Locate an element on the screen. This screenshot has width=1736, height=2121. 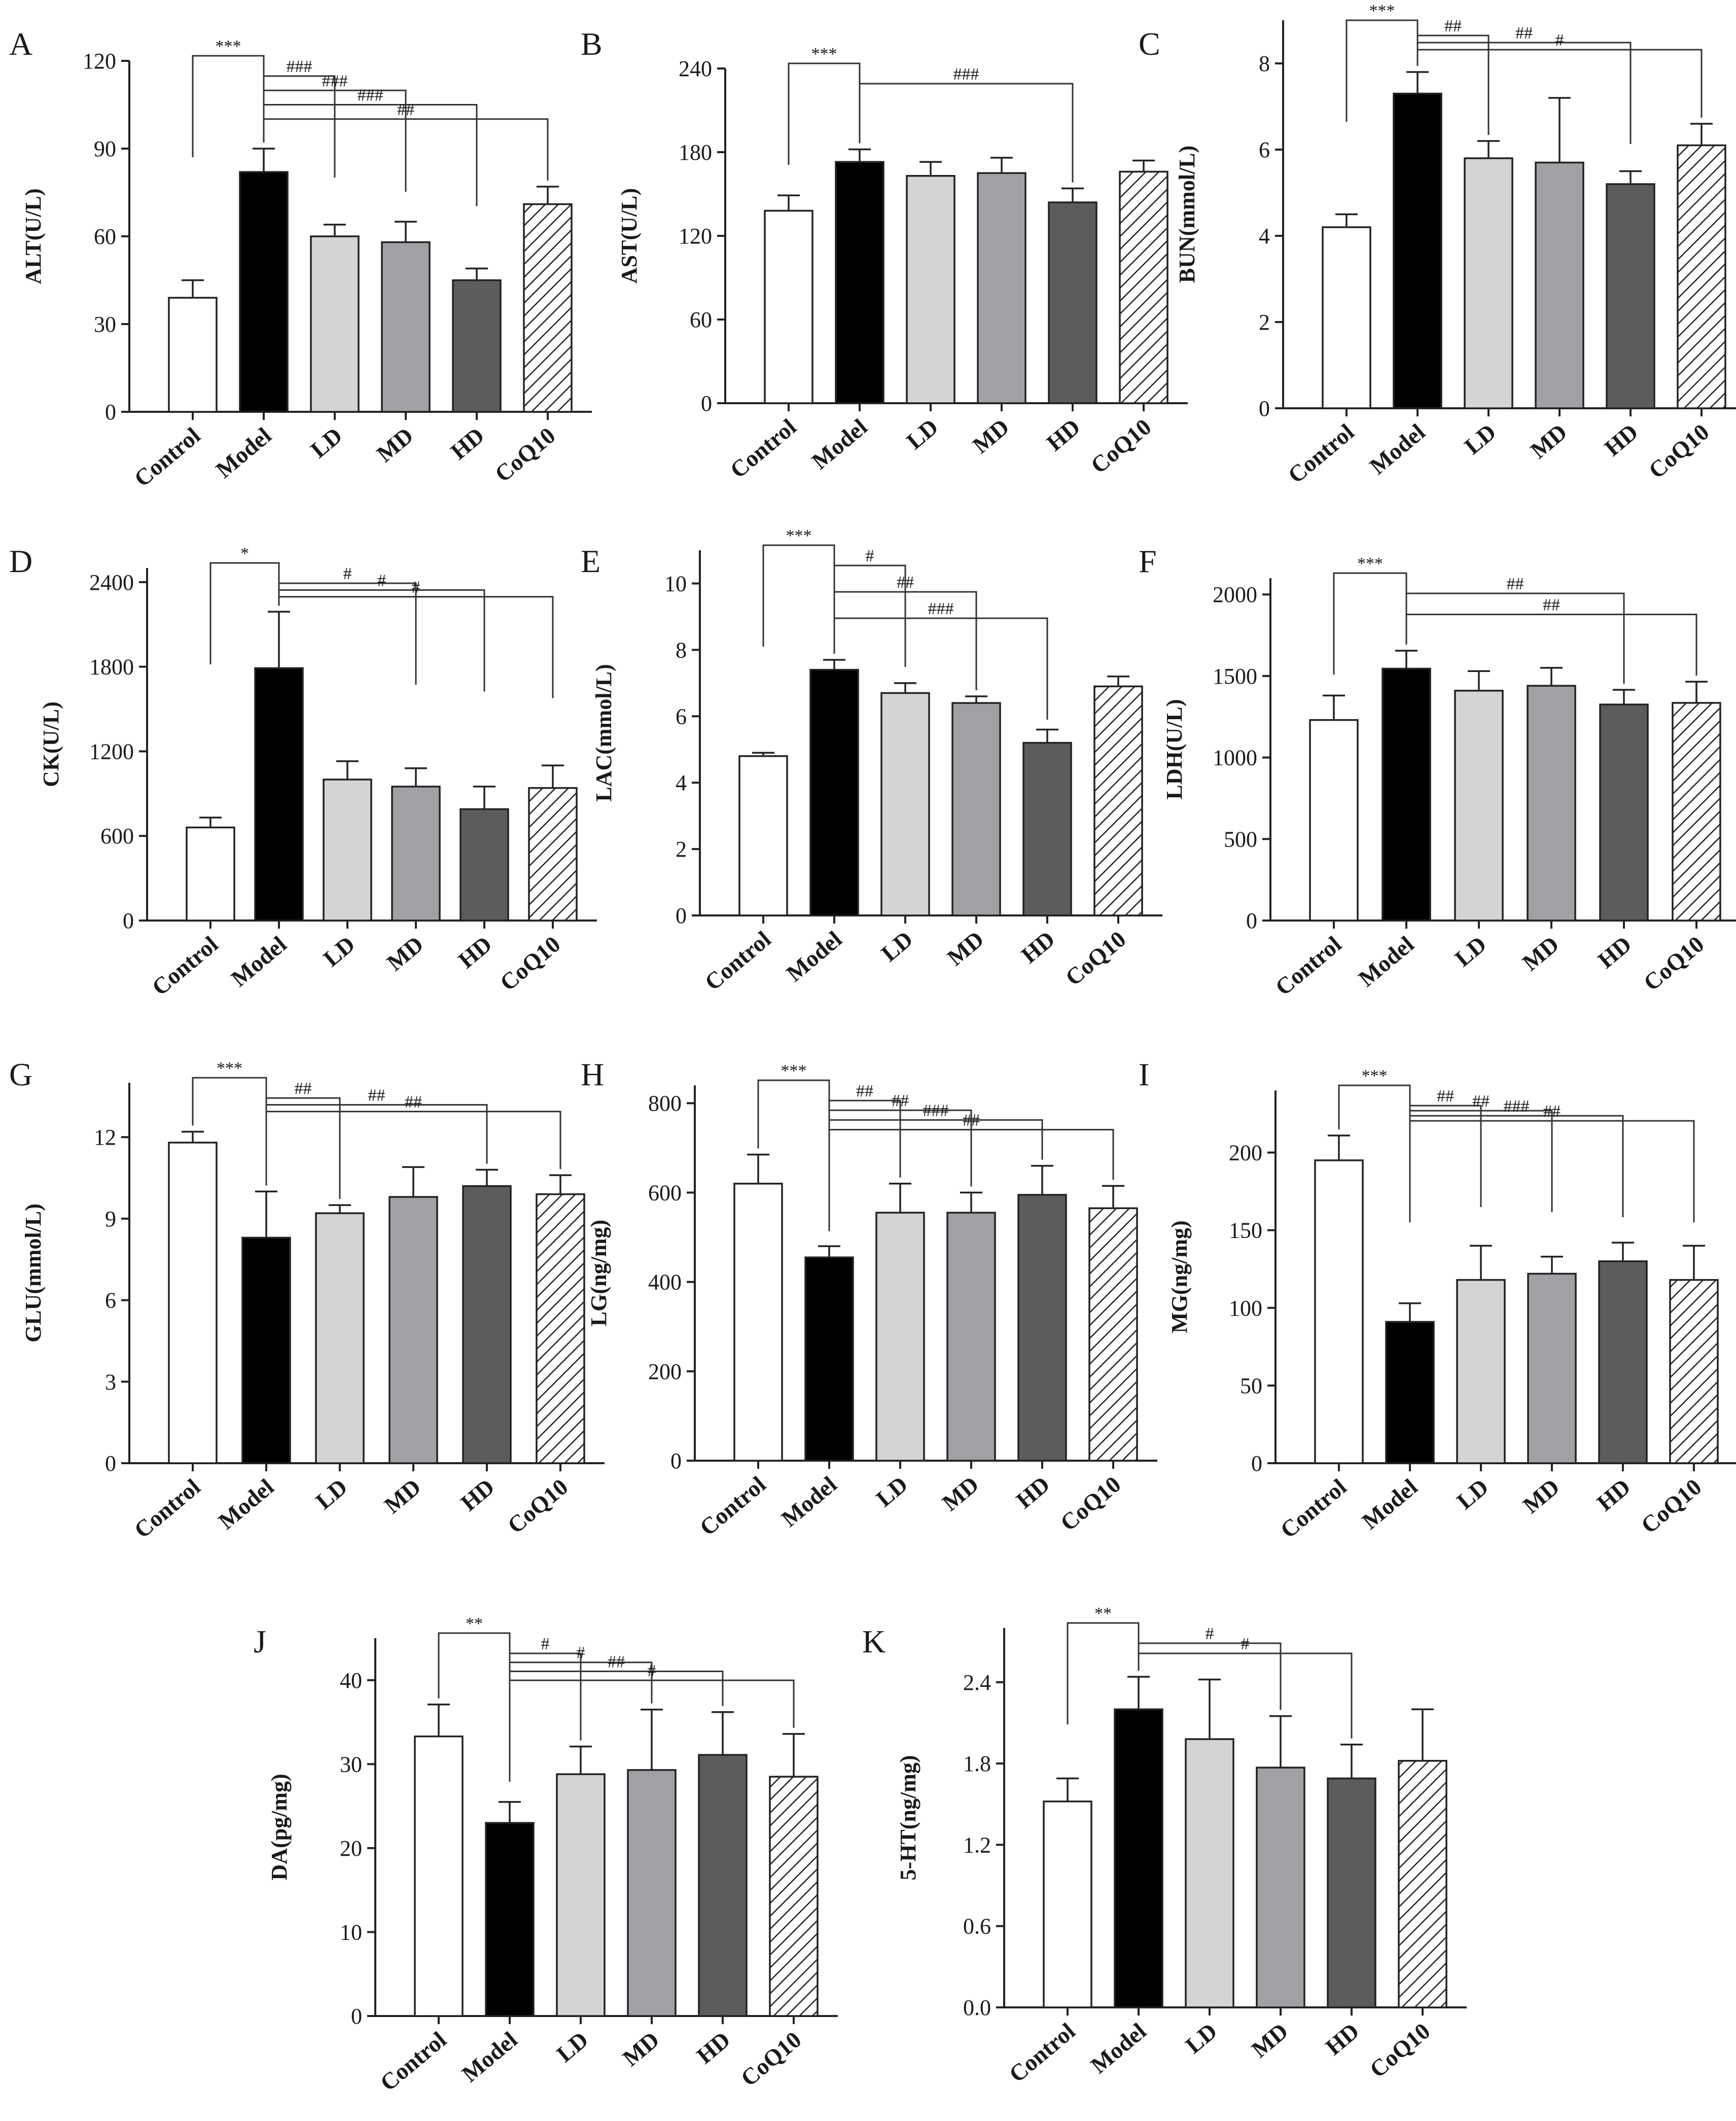
bar-g-control is located at coordinates (193, 1303).